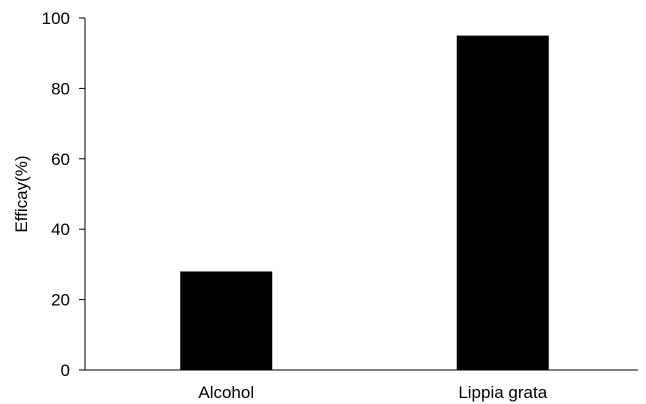 Image resolution: width=646 pixels, height=404 pixels. Describe the element at coordinates (21, 193) in the screenshot. I see `y-axis-title: Efficay(%)` at that location.